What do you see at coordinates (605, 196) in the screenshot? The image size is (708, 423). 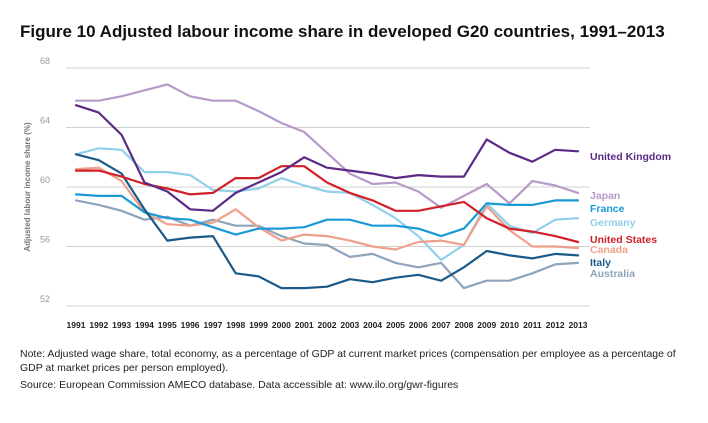 I see `legend-label-japan: Japan` at bounding box center [605, 196].